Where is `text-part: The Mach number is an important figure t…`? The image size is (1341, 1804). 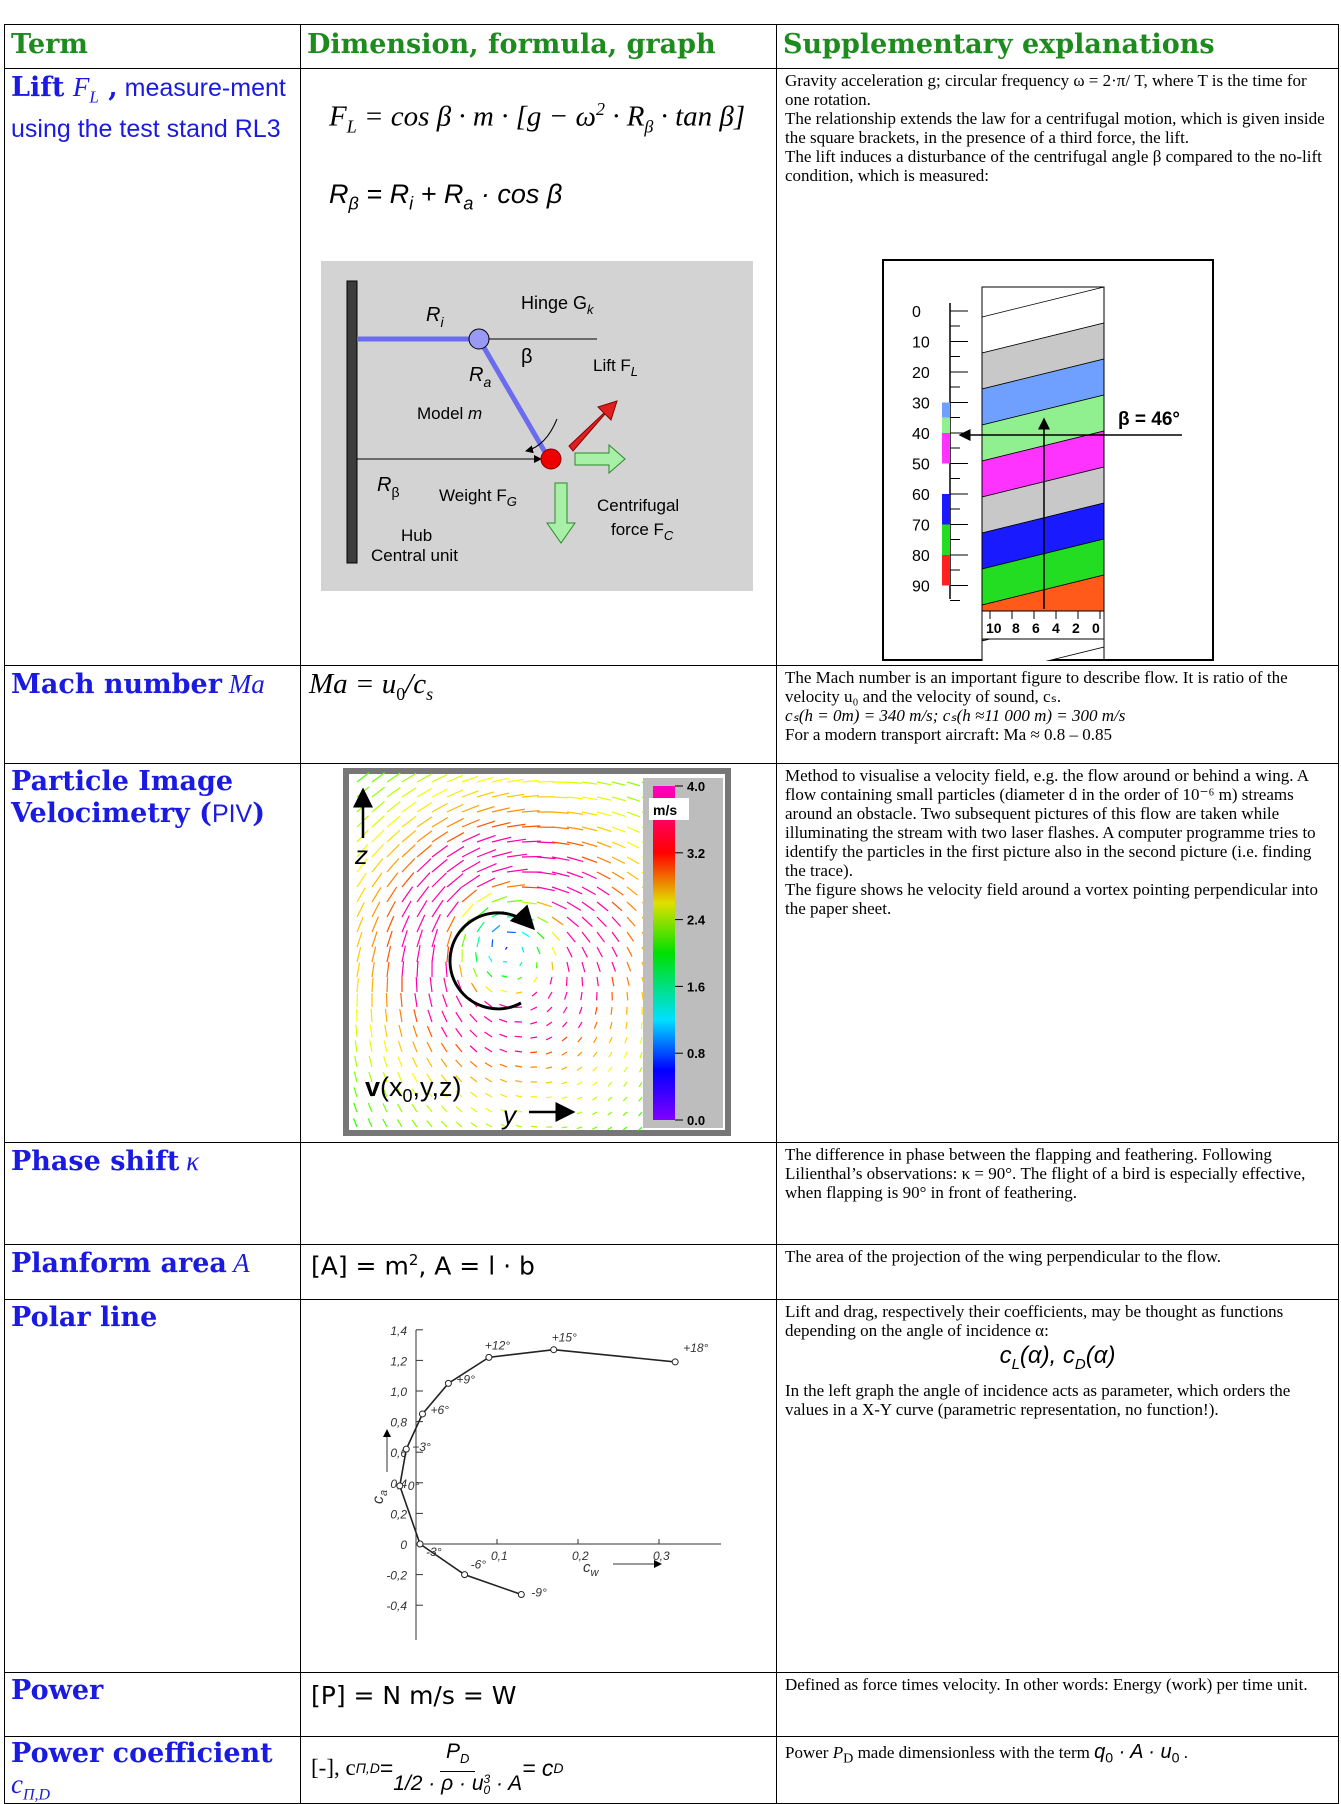 text-part: The Mach number is an important figure t… is located at coordinates (1057, 687).